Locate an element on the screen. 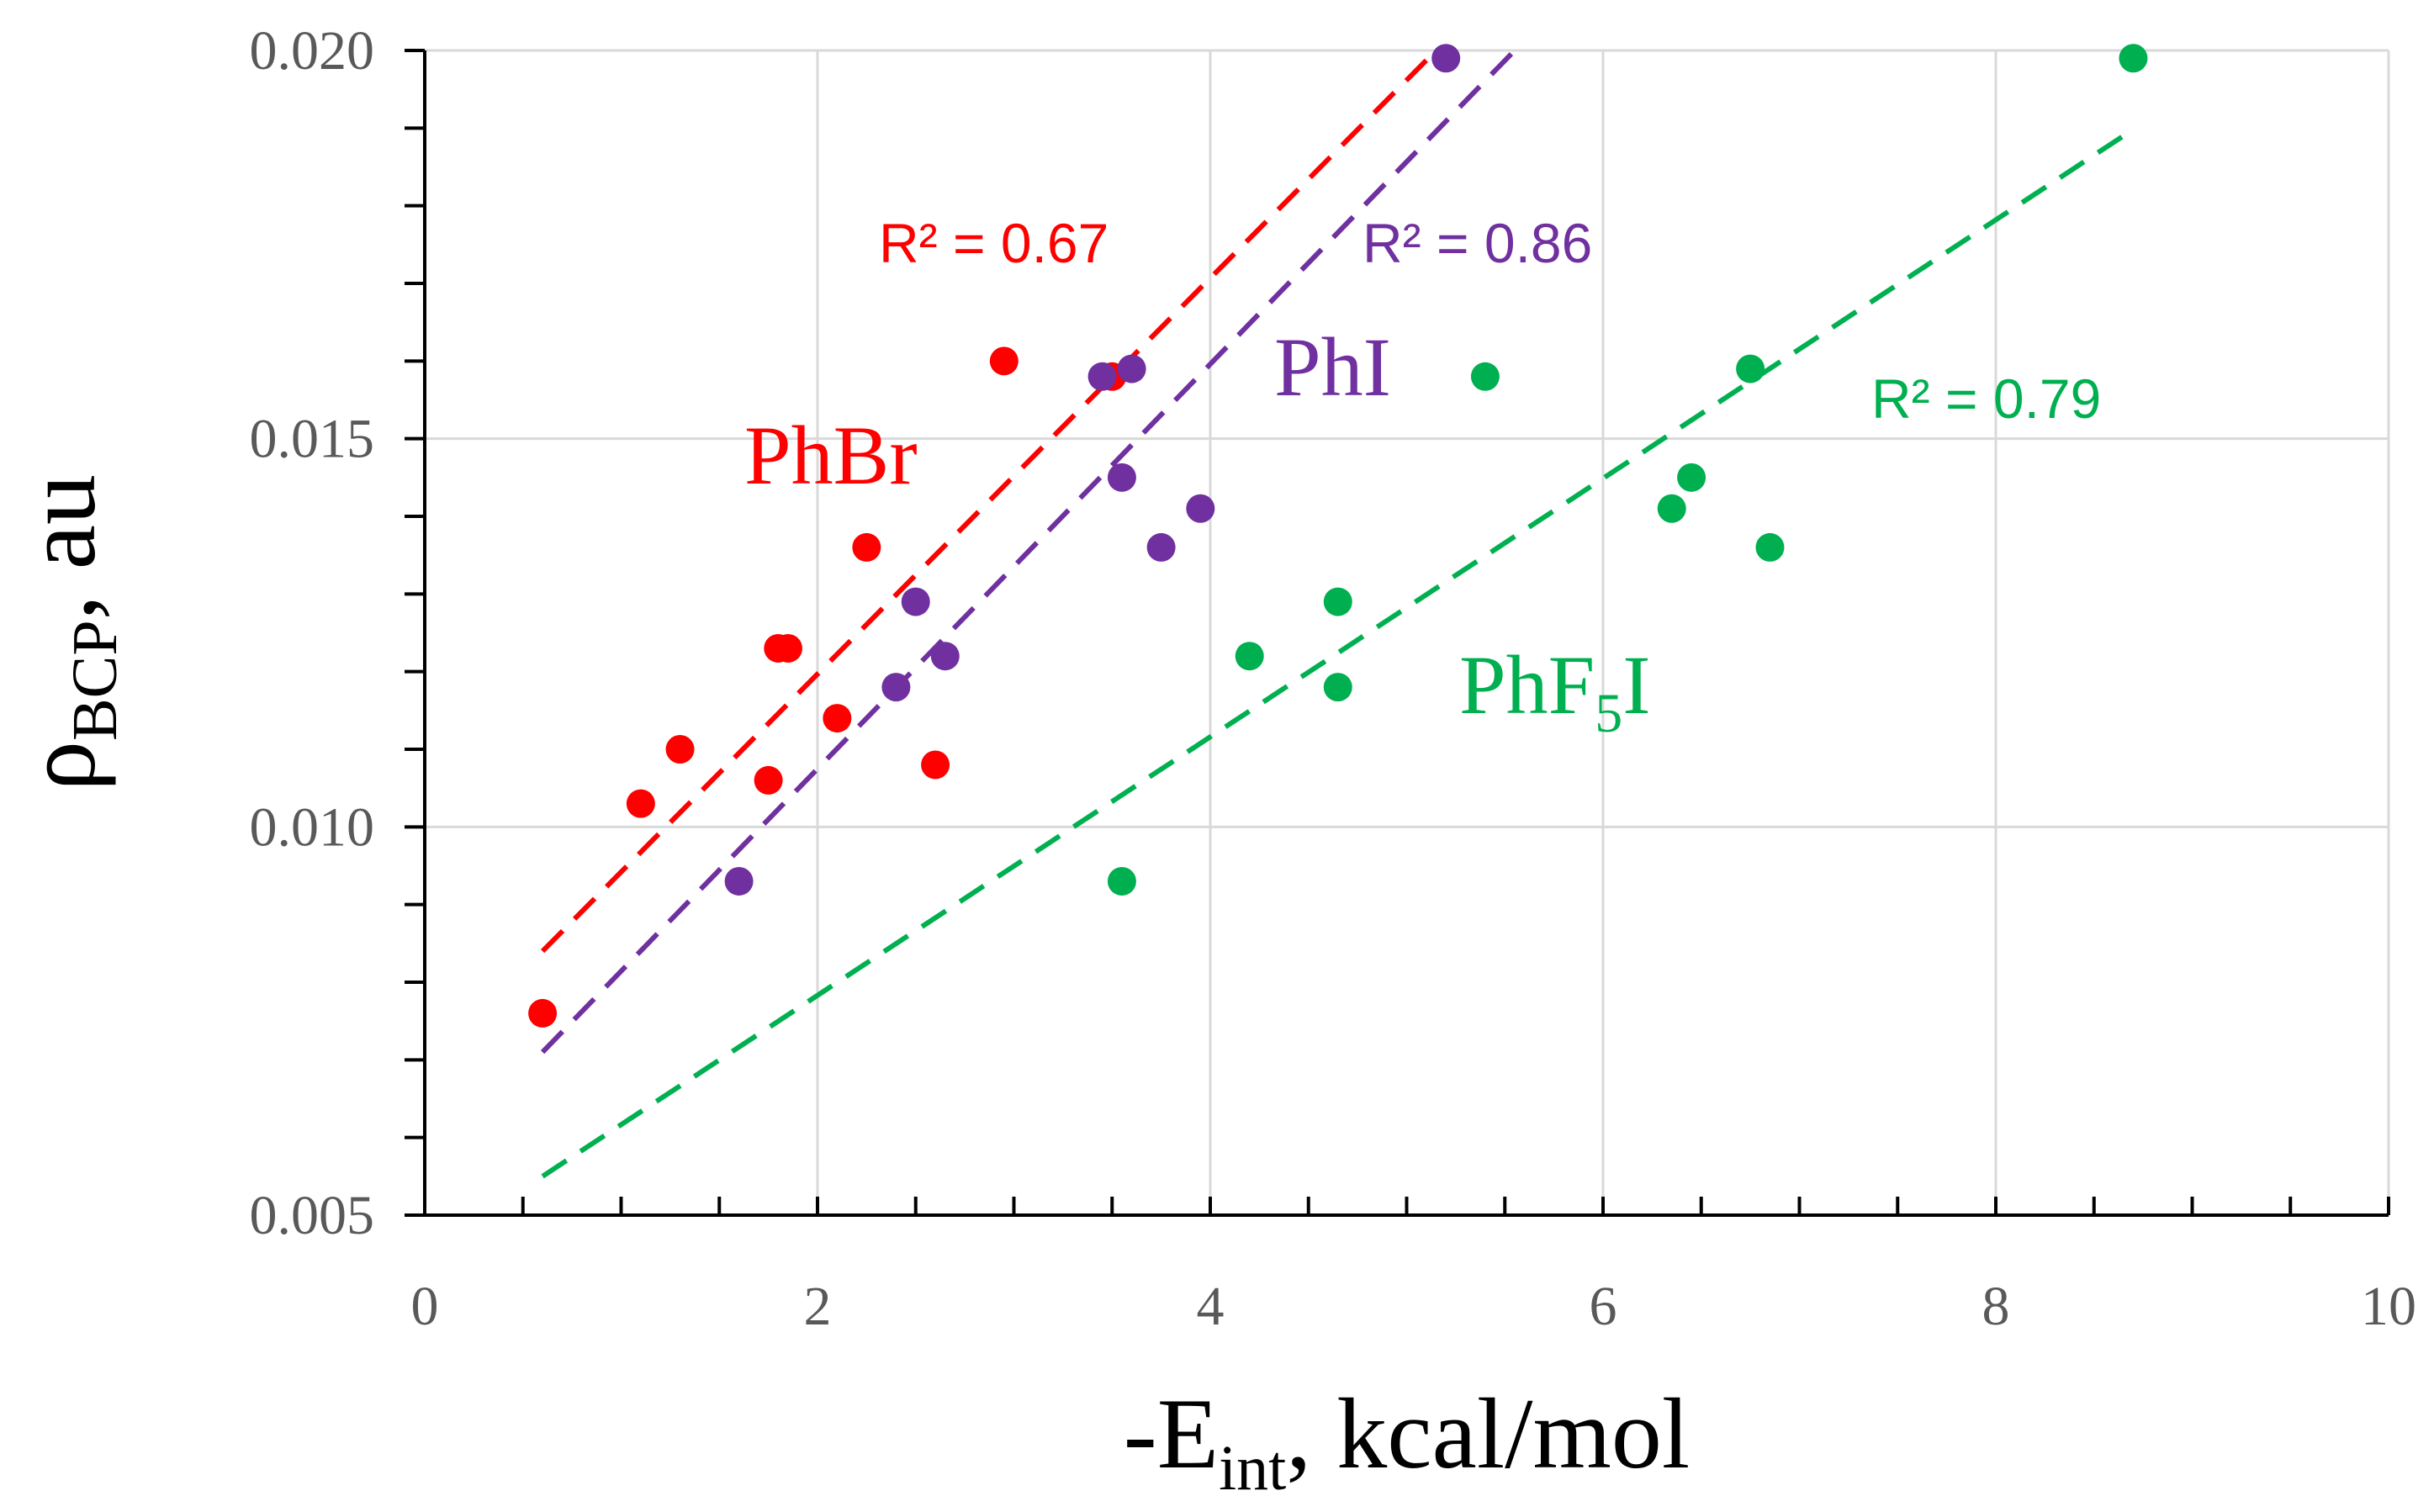  x-axis-title-main: -E is located at coordinates (1172, 1433).